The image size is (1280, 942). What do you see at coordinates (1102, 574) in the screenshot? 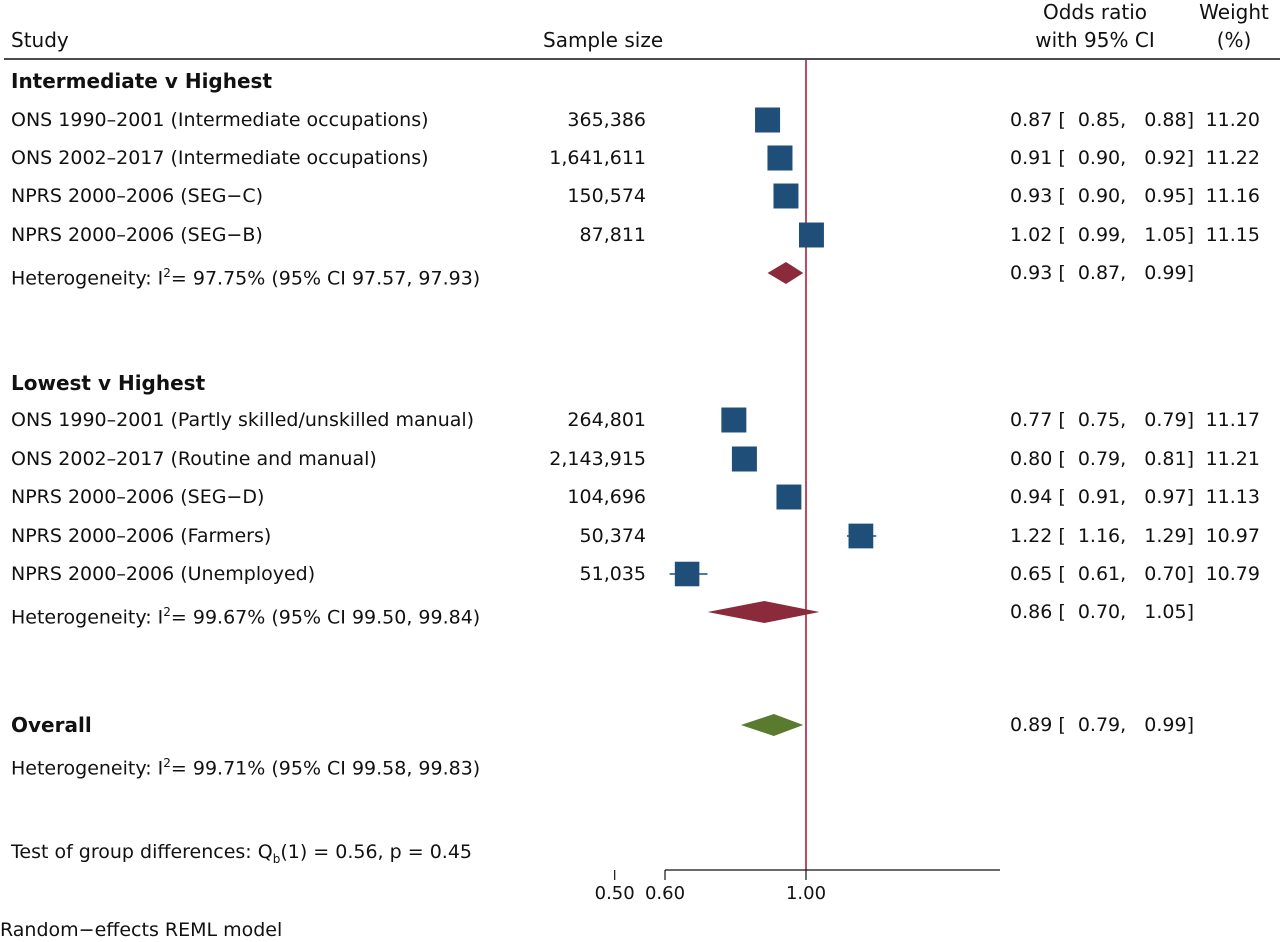
I see `odds-ratio-text: 0.65 [ 0.61, 0.70]` at bounding box center [1102, 574].